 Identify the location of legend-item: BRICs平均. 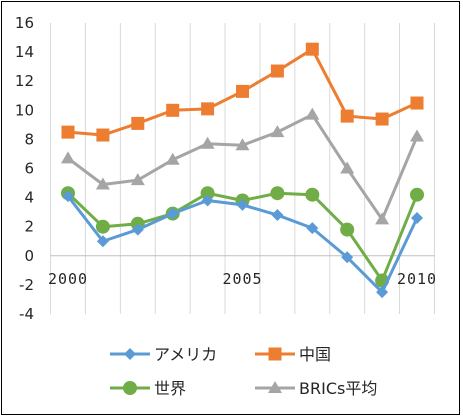
(316, 388).